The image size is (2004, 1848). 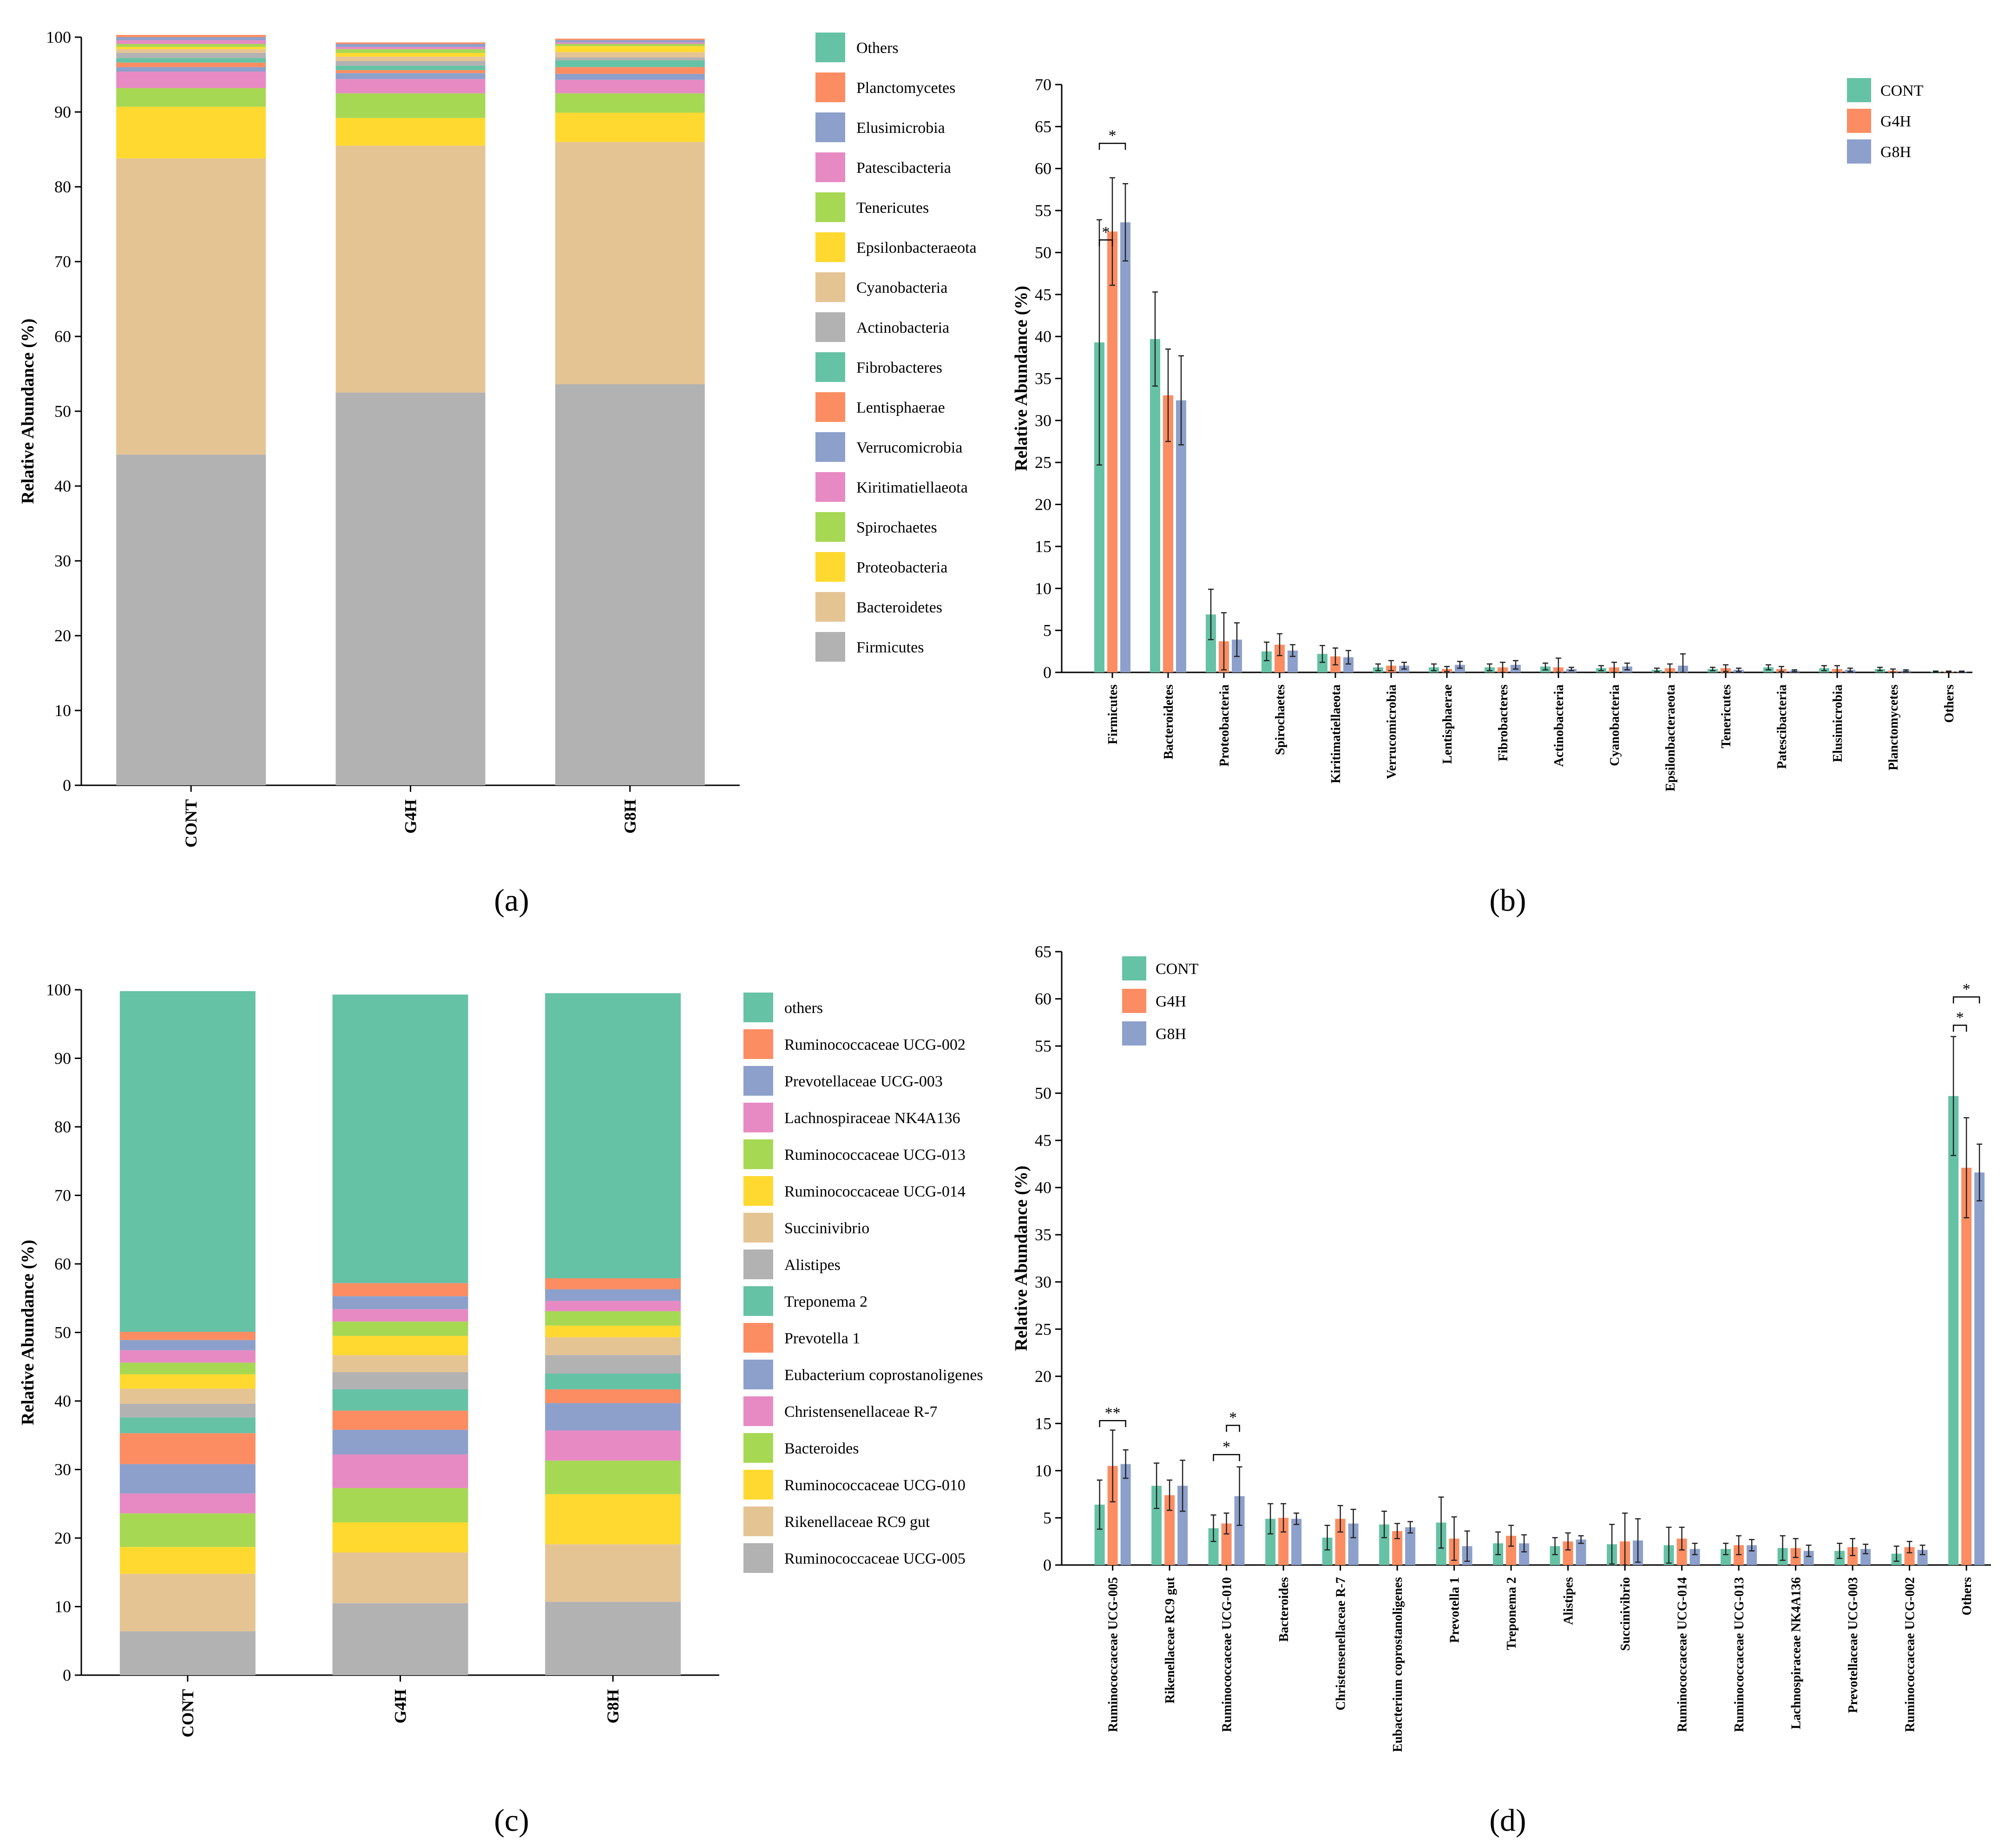 I want to click on bar-segment-patescibacteria-g4h, so click(x=410, y=47).